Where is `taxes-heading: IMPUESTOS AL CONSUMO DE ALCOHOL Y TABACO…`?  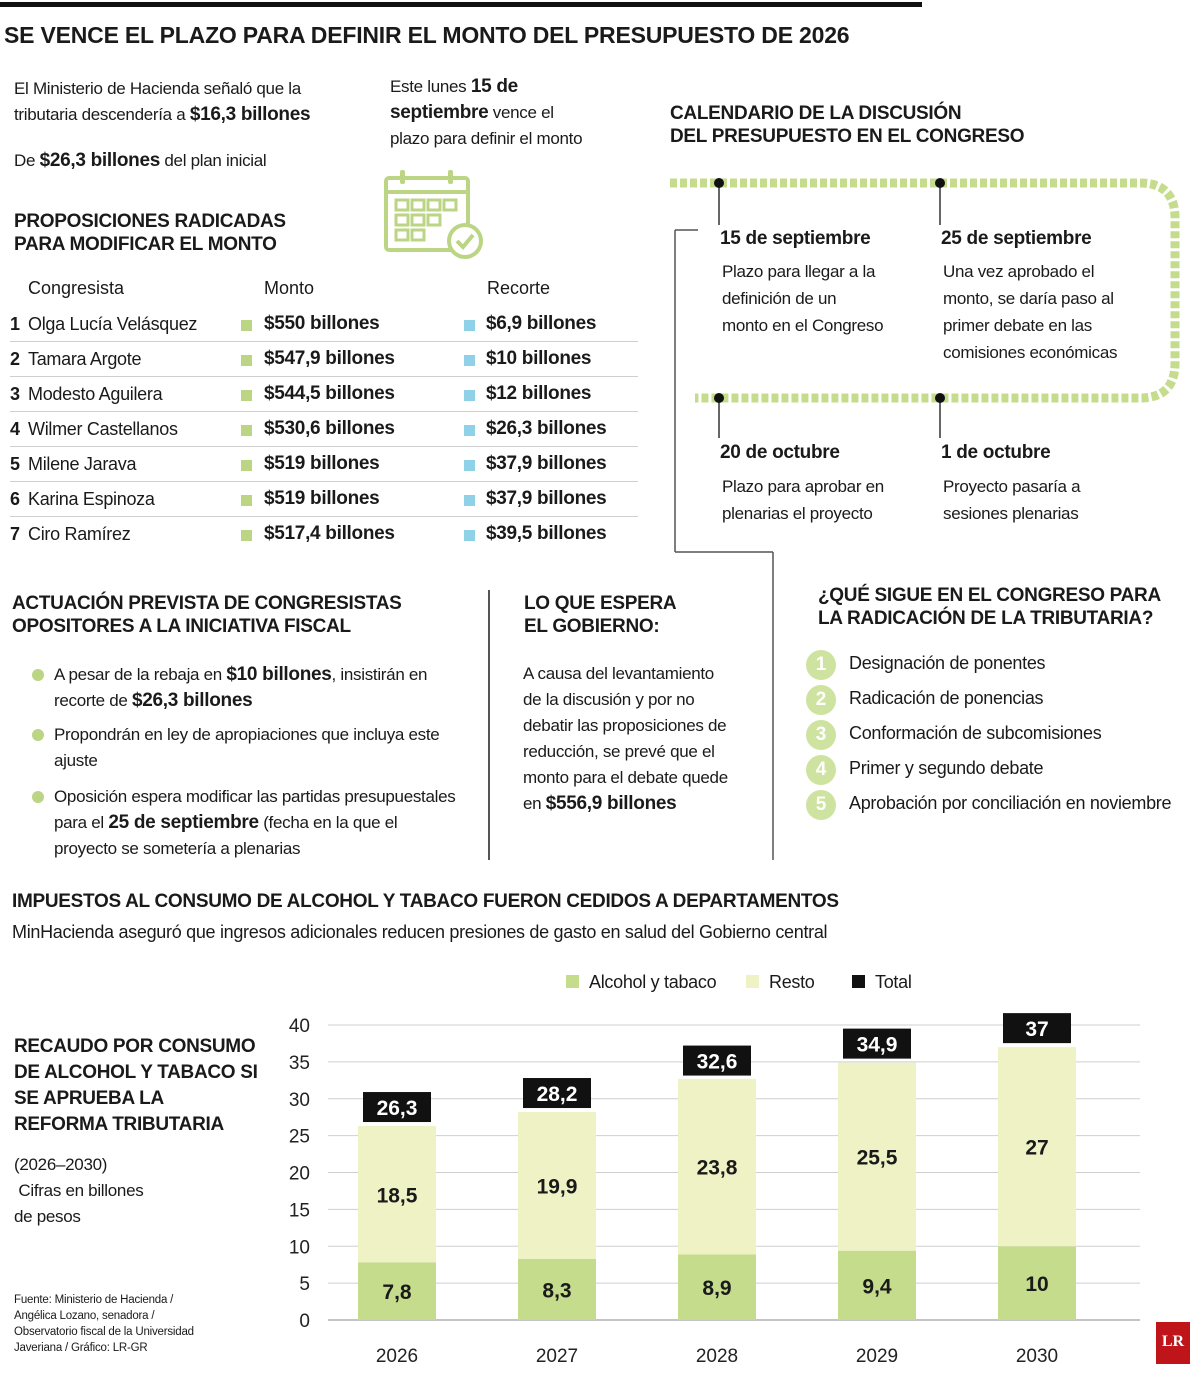
taxes-heading: IMPUESTOS AL CONSUMO DE ALCOHOL Y TABACO… is located at coordinates (425, 901).